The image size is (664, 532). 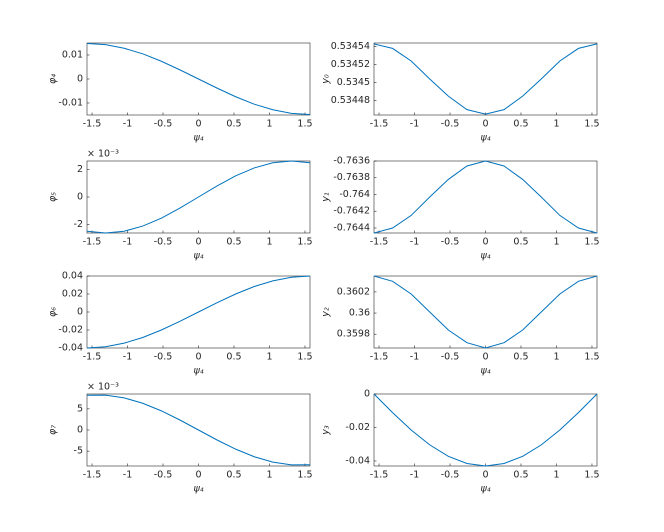 I want to click on y-tick-label: -5, so click(x=78, y=451).